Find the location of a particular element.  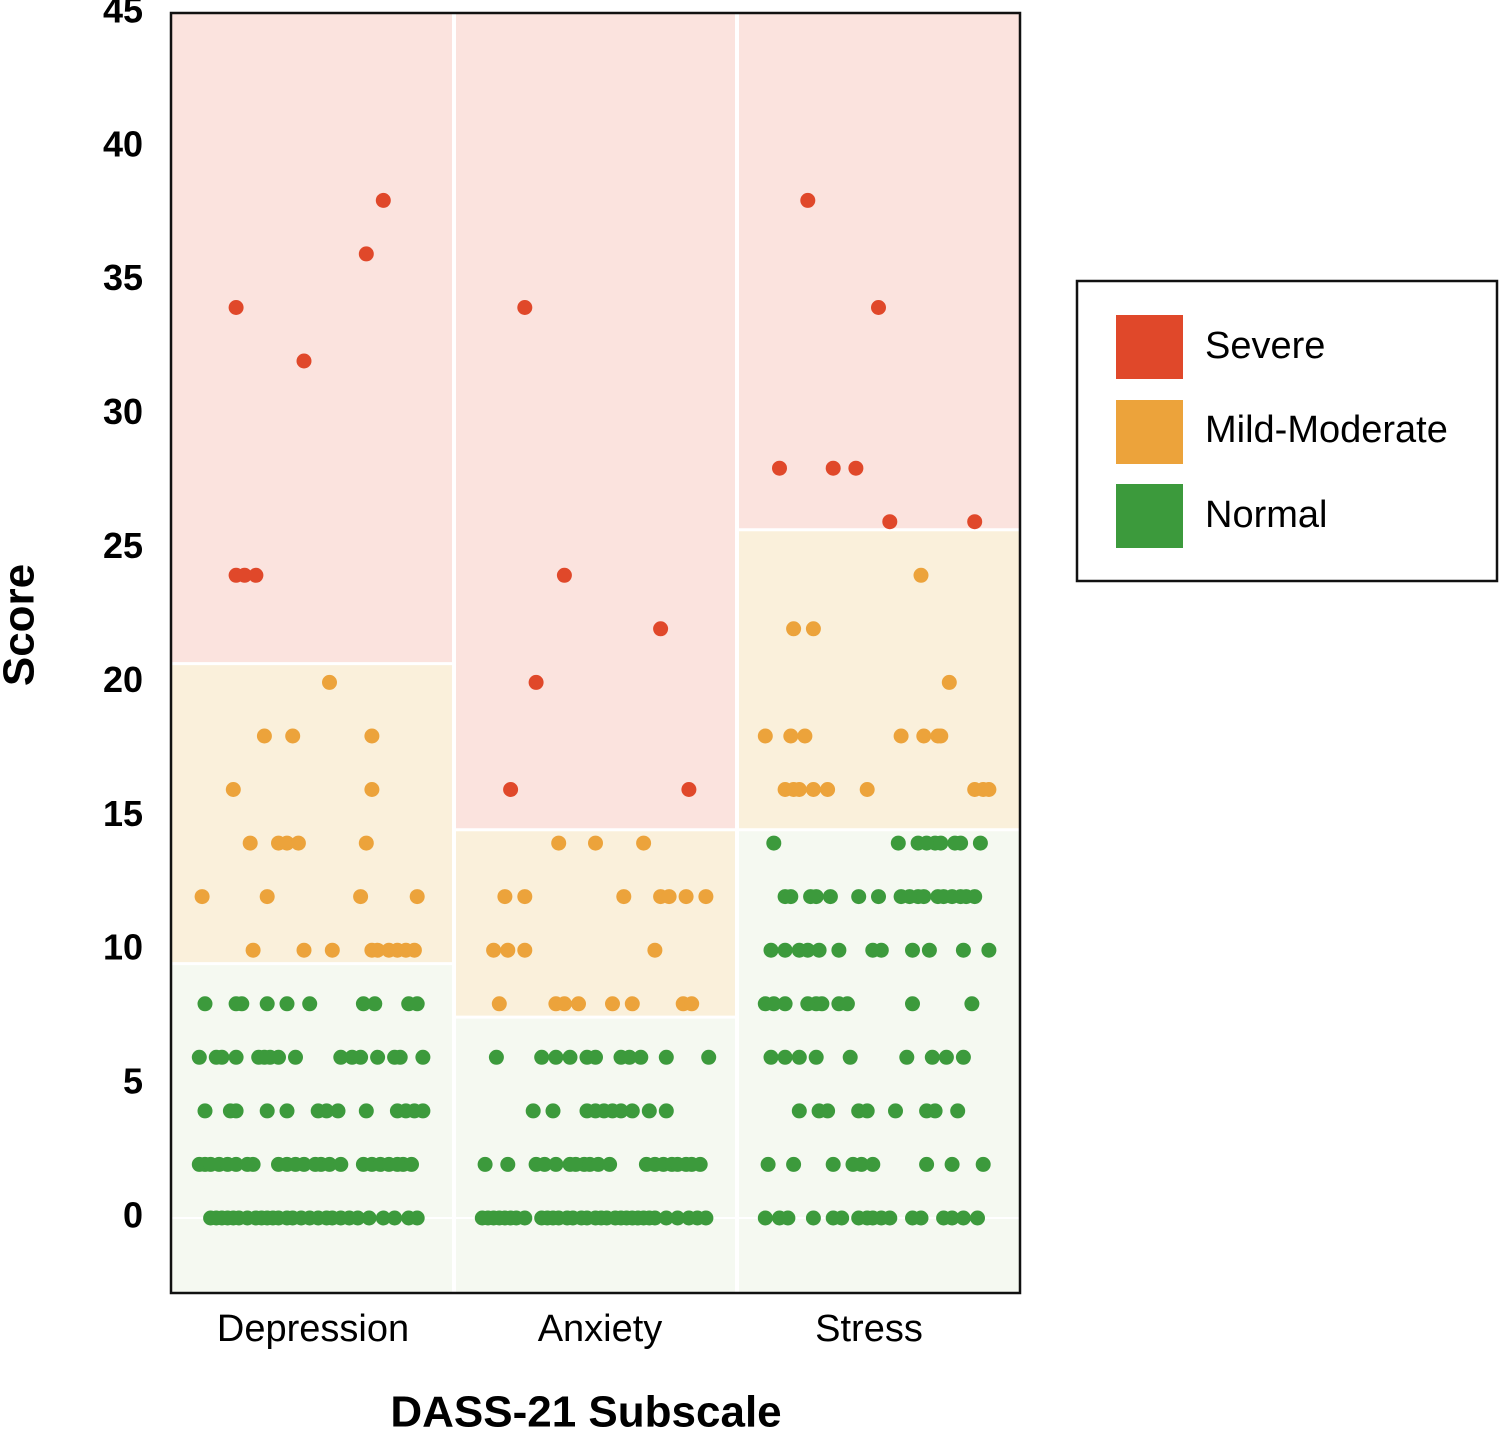

band-severe-depression is located at coordinates (312, 338).